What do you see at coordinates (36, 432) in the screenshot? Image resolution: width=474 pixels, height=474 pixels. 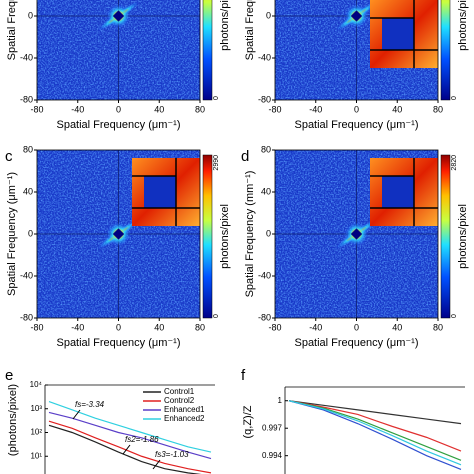 I see `y-tick-label: 10²` at bounding box center [36, 432].